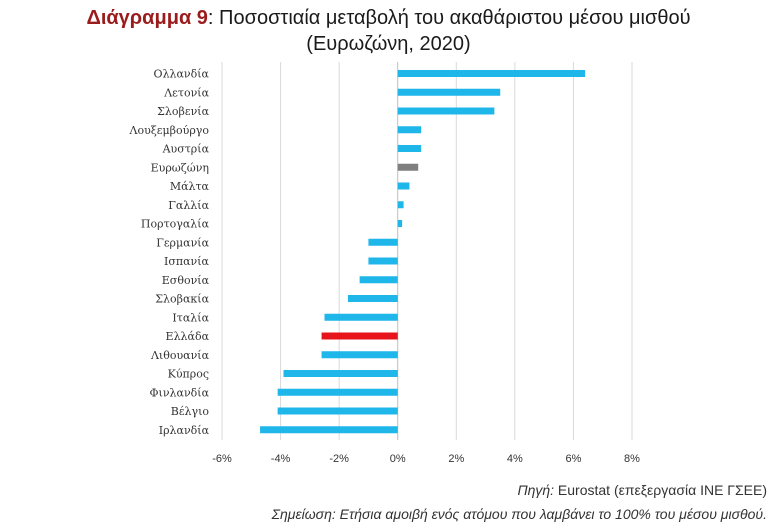 This screenshot has height=532, width=777. What do you see at coordinates (169, 130) in the screenshot?
I see `category-label: Λουξεμβούργο` at bounding box center [169, 130].